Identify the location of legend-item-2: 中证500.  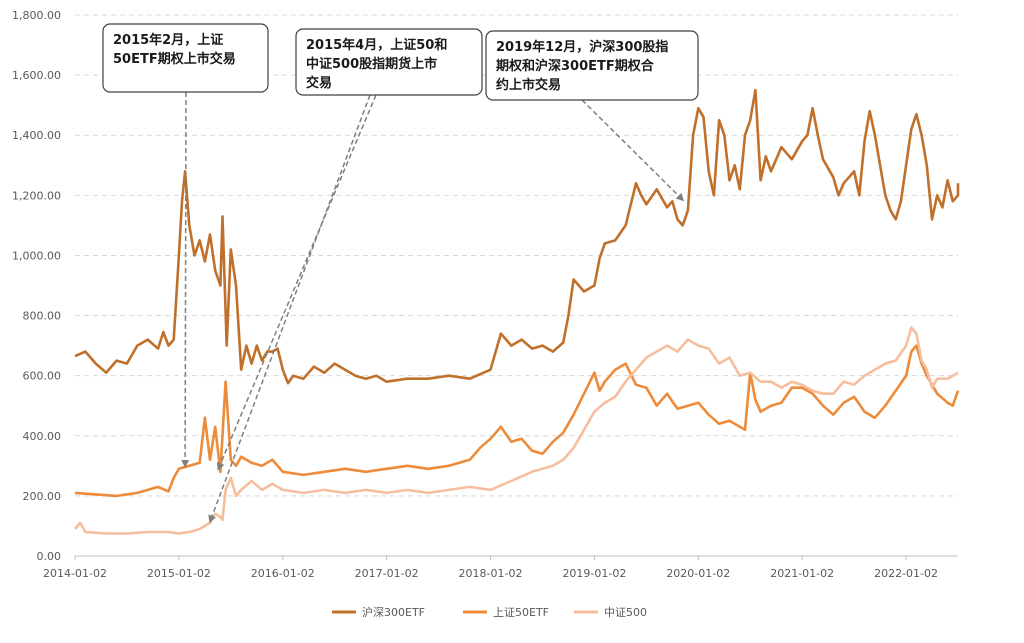
(610, 612).